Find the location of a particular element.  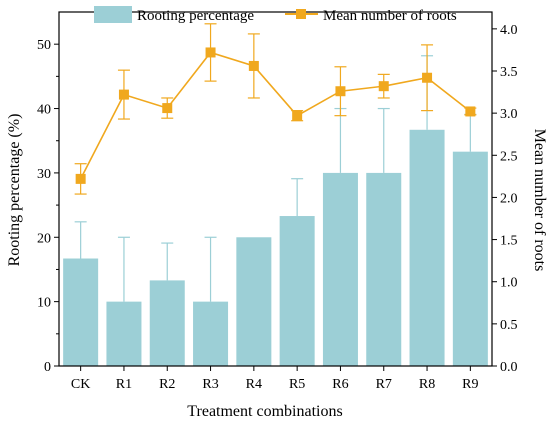

y-left-tick-label: 0 is located at coordinates (47, 367).